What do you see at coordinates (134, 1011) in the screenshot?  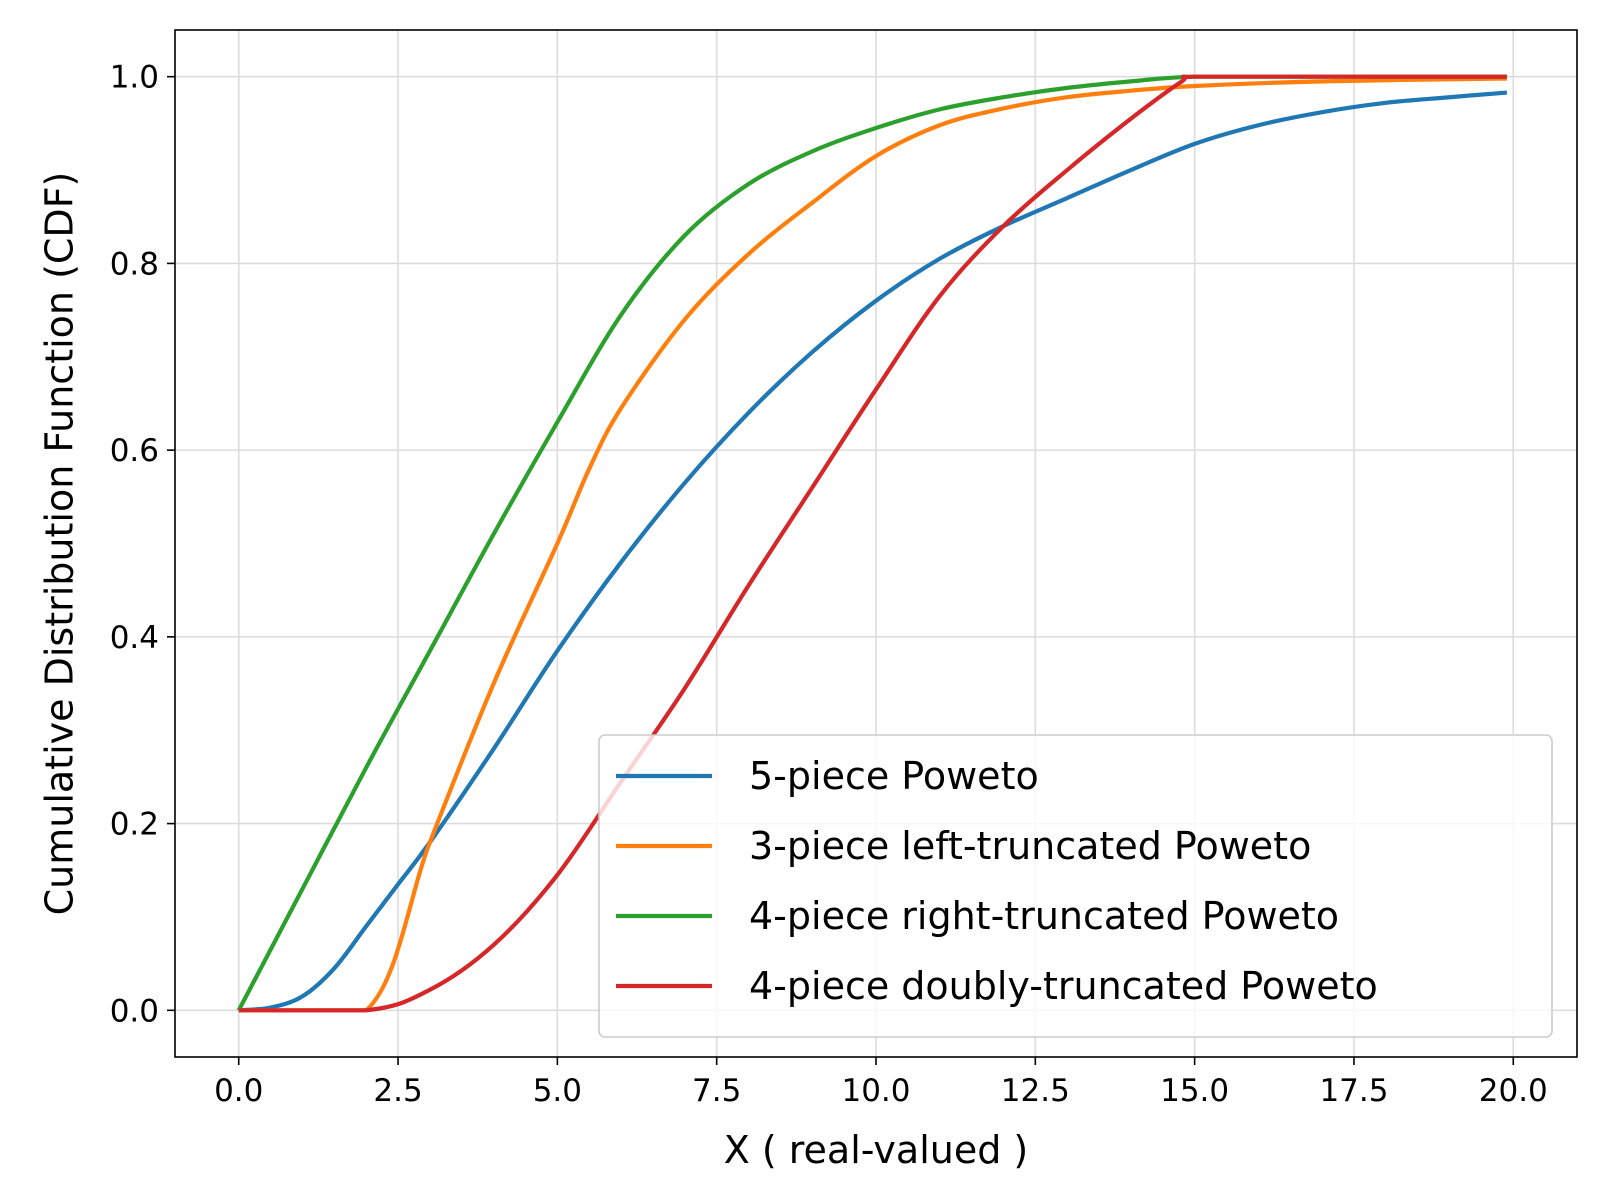 I see `y-tick-label: 0.0` at bounding box center [134, 1011].